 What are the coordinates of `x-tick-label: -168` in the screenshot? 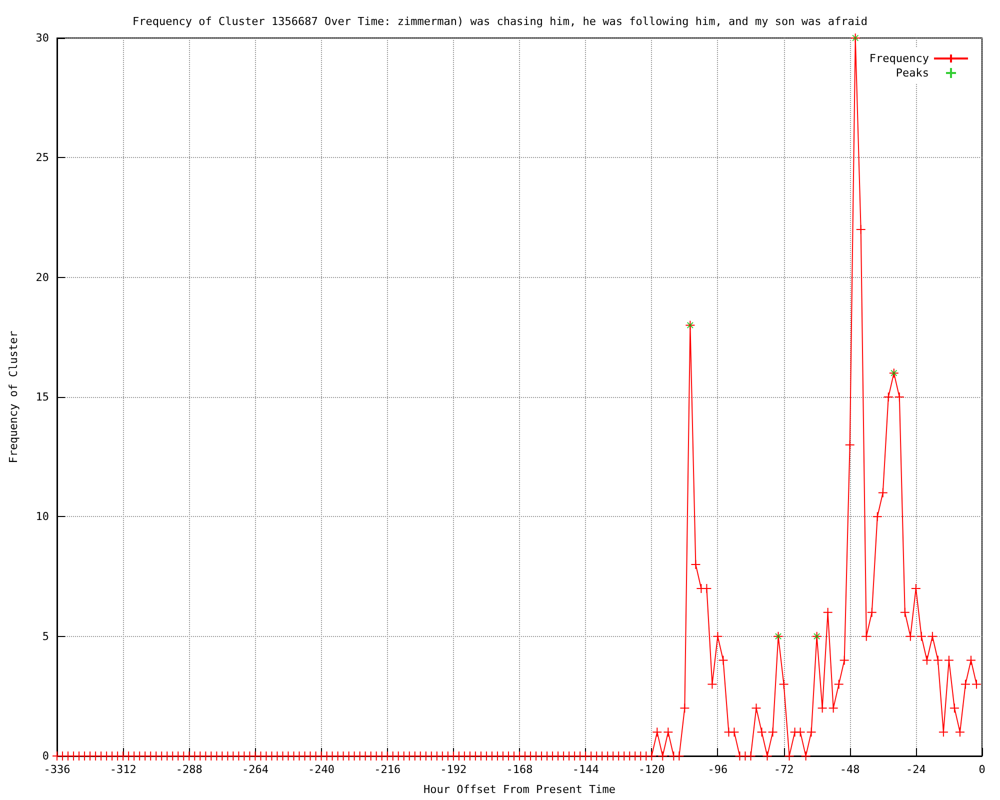 It's located at (519, 769).